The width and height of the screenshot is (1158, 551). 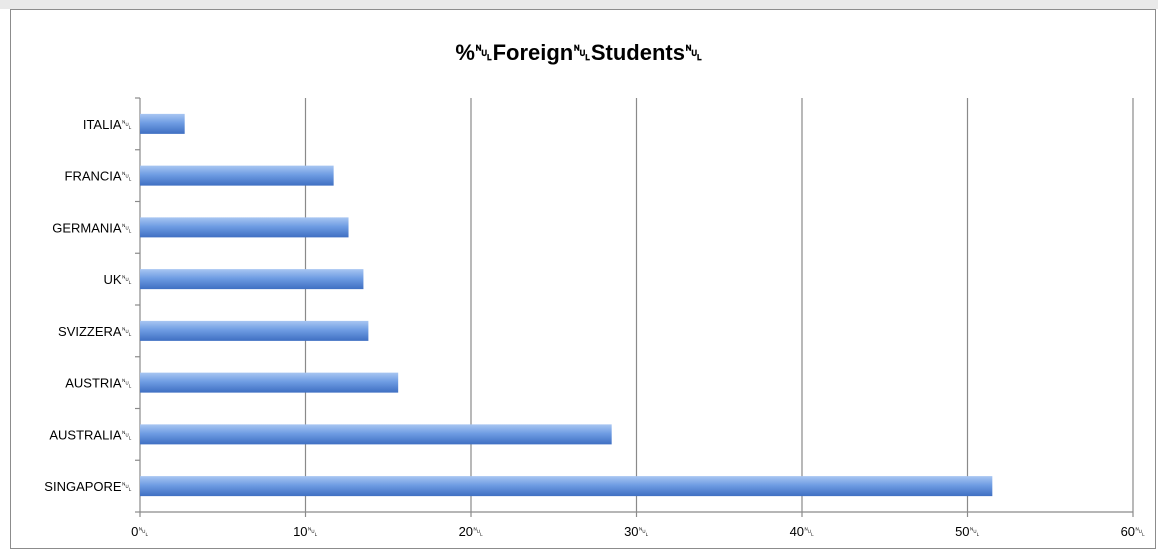 I want to click on bar-austria, so click(x=269, y=382).